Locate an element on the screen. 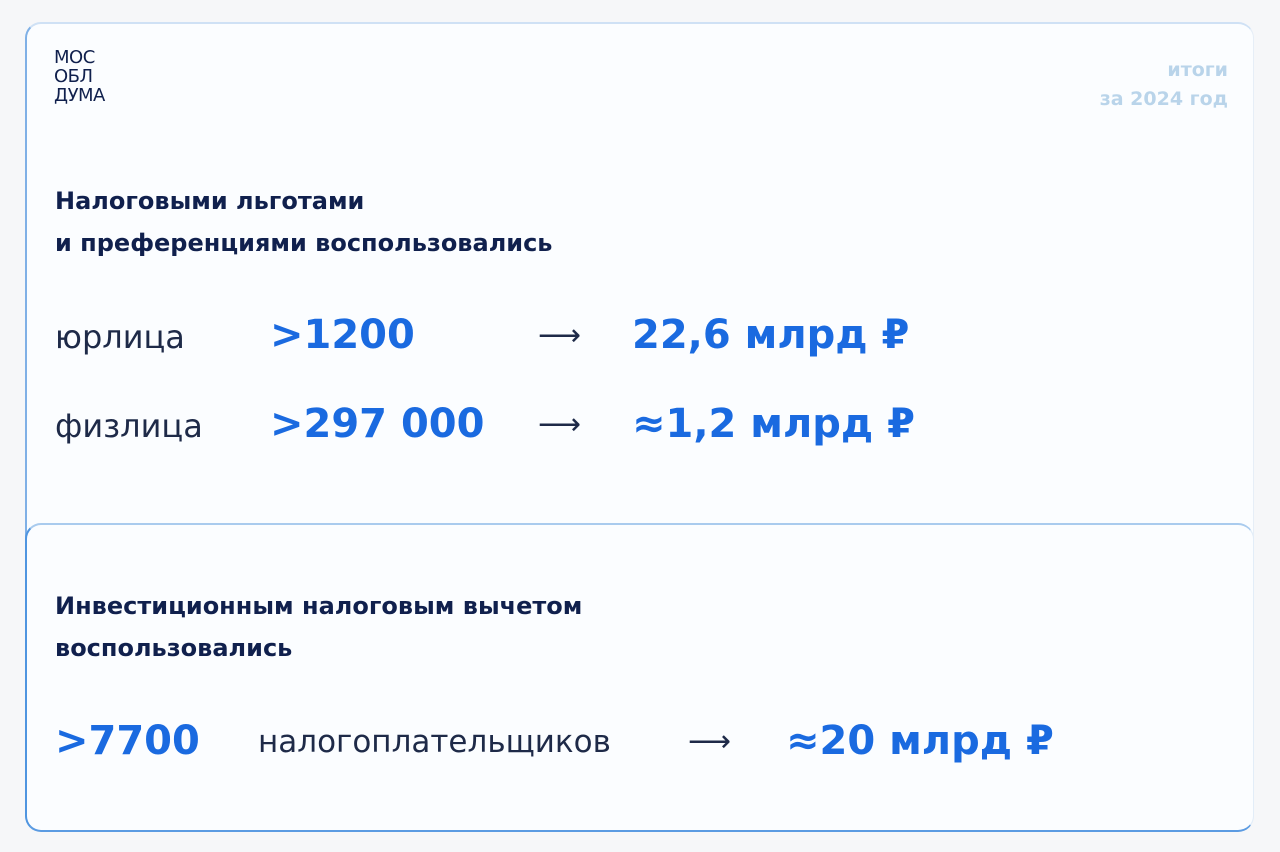 The width and height of the screenshot is (1280, 852). investment-amount: ≈20 млрд ₽ is located at coordinates (920, 741).